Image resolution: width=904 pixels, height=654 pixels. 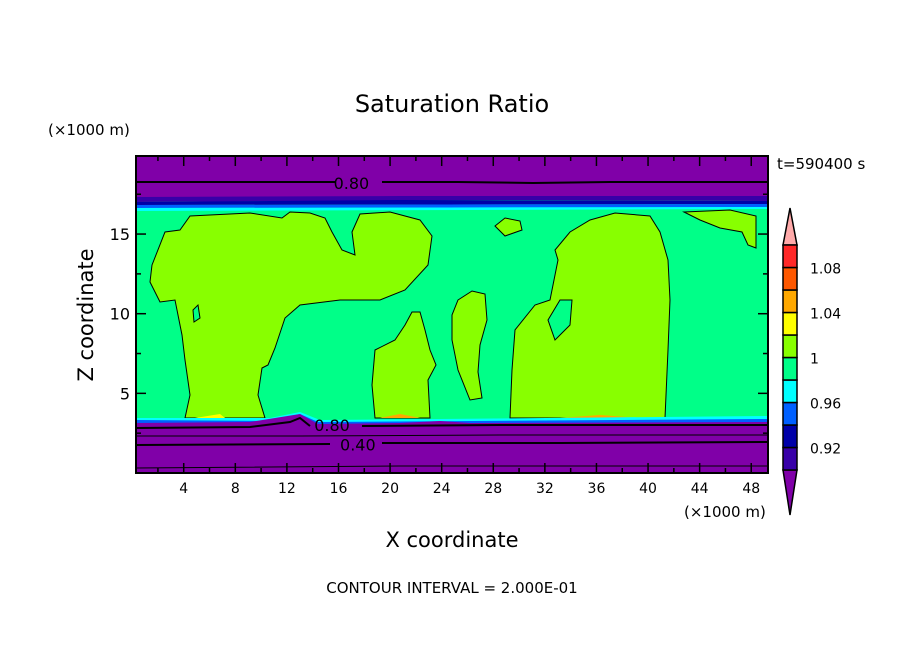 What do you see at coordinates (235, 489) in the screenshot?
I see `x-tick-label: 8` at bounding box center [235, 489].